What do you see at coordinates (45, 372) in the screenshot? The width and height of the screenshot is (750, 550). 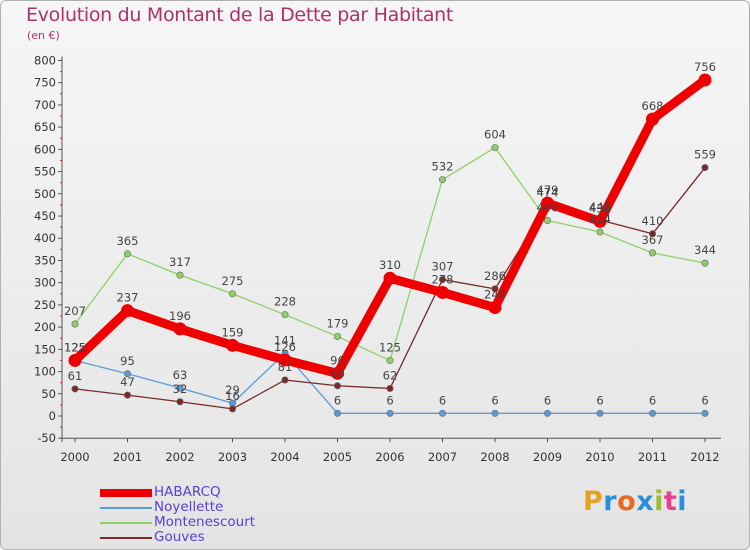 I see `y-tick-label: 100` at bounding box center [45, 372].